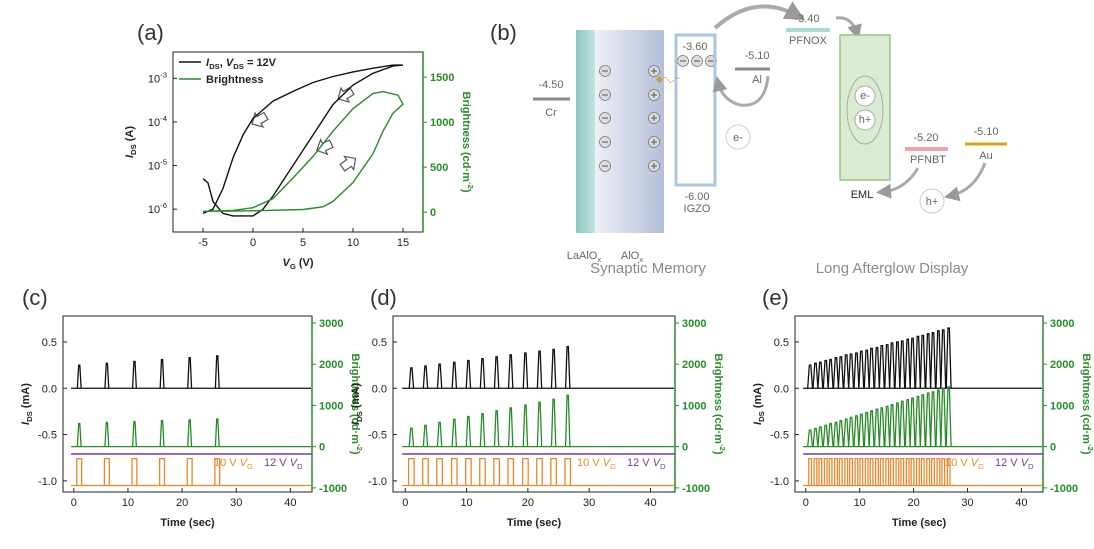 The height and width of the screenshot is (549, 1094). I want to click on y-tick-label: 0.0, so click(49, 389).